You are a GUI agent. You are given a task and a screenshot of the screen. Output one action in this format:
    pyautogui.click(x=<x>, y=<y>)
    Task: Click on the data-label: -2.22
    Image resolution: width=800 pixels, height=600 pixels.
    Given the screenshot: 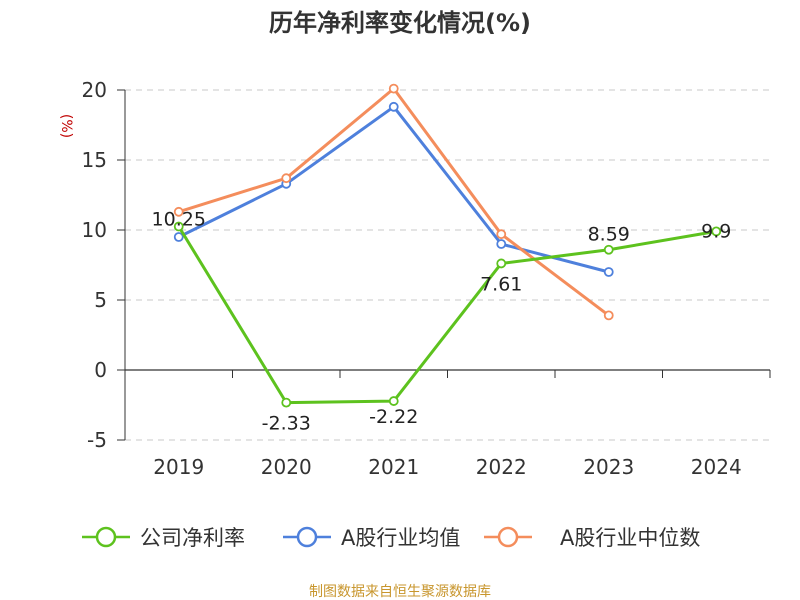 What is the action you would take?
    pyautogui.click(x=393, y=417)
    